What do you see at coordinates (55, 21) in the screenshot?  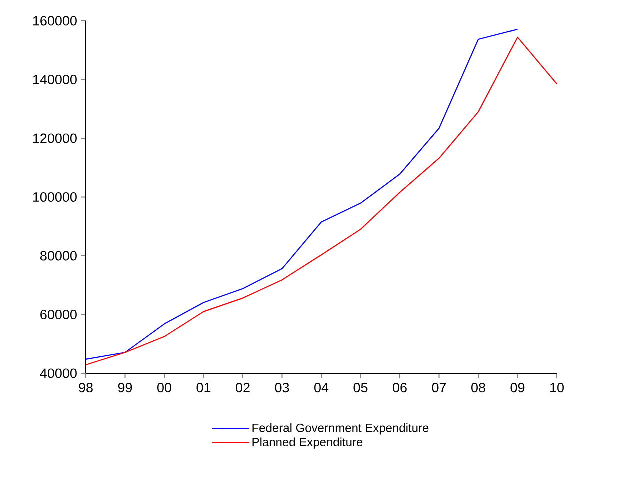 I see `y-tick-label: 160000` at bounding box center [55, 21].